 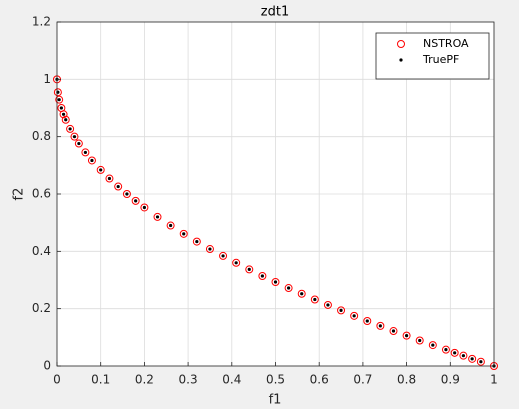 What do you see at coordinates (231, 380) in the screenshot?
I see `x-tick-label: 0.4` at bounding box center [231, 380].